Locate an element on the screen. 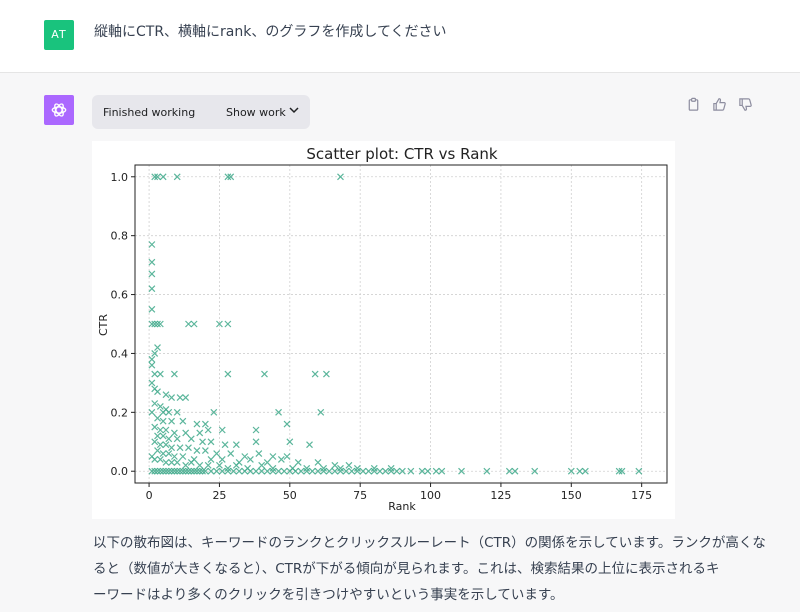 The image size is (800, 612). chart-title: Scatter plot: CTR vs Rank is located at coordinates (402, 154).